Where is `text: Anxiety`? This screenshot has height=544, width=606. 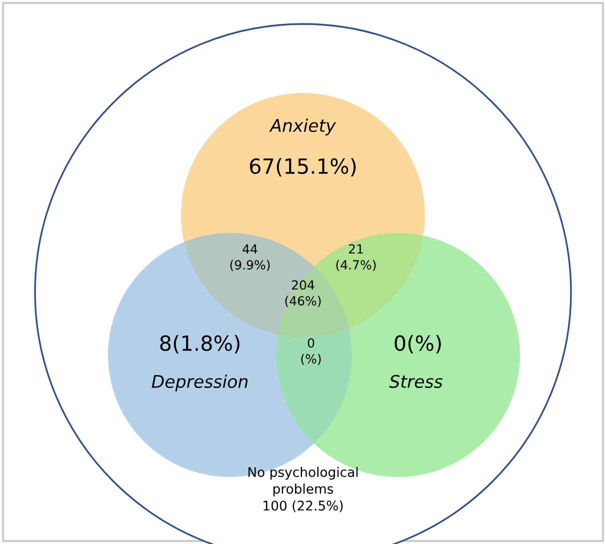
text: Anxiety is located at coordinates (302, 127).